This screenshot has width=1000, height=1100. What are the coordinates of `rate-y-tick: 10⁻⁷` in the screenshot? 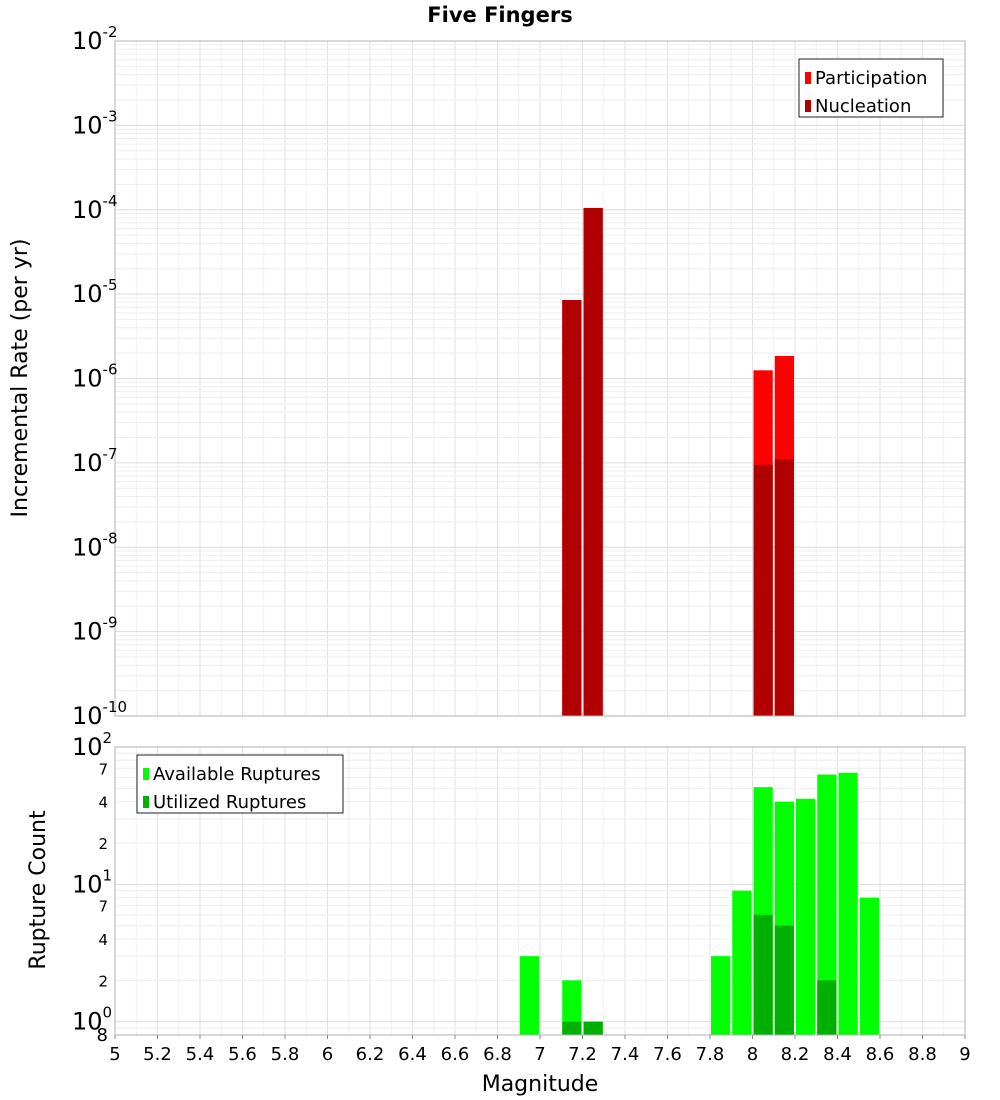 It's located at (95, 461).